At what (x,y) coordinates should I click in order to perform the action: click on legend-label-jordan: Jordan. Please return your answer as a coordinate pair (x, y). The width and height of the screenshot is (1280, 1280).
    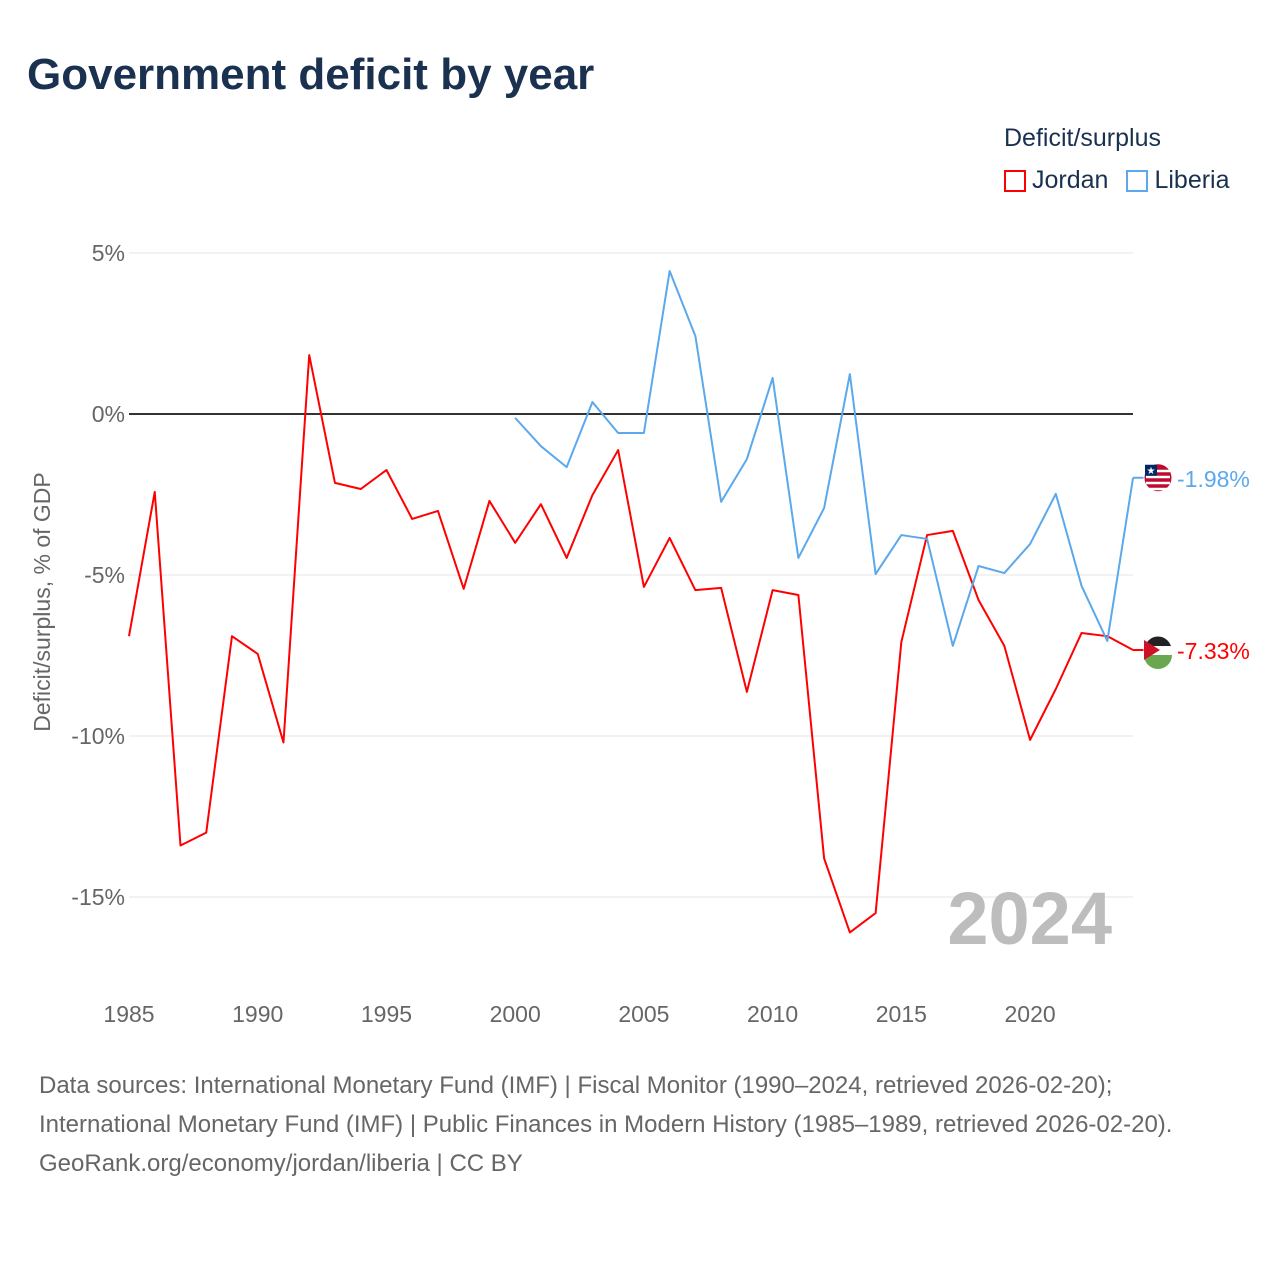
    Looking at the image, I should click on (1070, 180).